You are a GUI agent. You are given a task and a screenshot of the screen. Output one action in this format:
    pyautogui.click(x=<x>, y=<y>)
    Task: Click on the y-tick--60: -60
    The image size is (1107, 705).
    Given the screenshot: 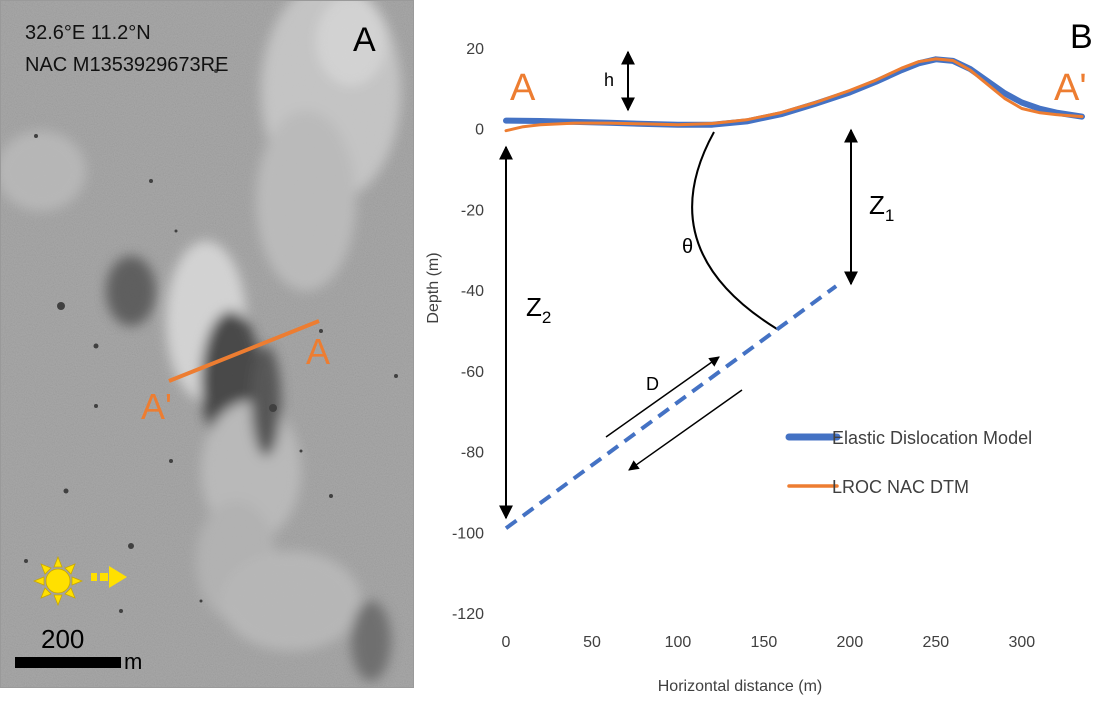 What is the action you would take?
    pyautogui.click(x=472, y=372)
    